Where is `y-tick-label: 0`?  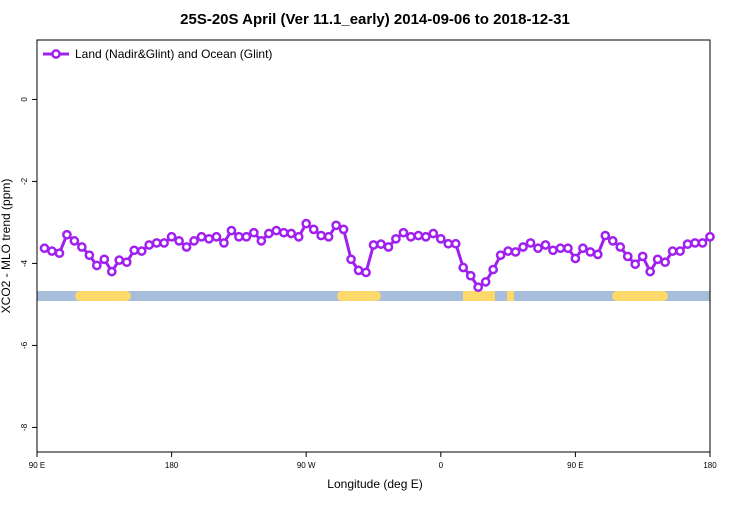 y-tick-label: 0 is located at coordinates (24, 99).